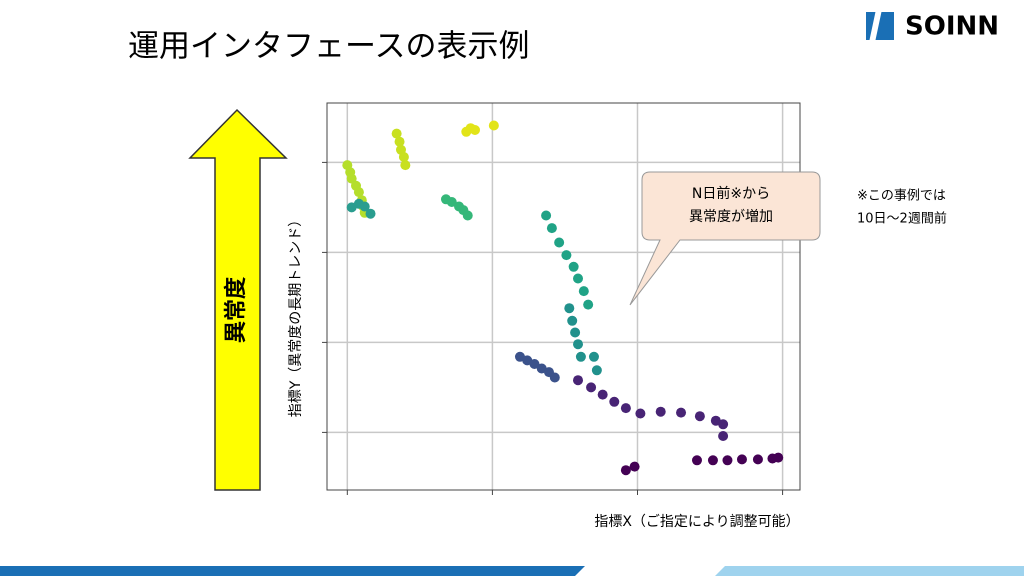 Image resolution: width=1024 pixels, height=576 pixels. I want to click on y-axis-label: 指標Y（異常度の長期トレンド）, so click(296, 315).